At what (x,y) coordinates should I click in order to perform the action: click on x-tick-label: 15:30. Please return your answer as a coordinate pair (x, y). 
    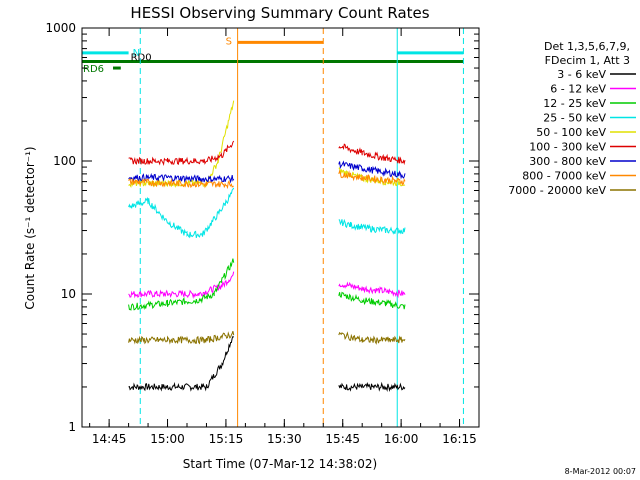
    Looking at the image, I should click on (284, 439).